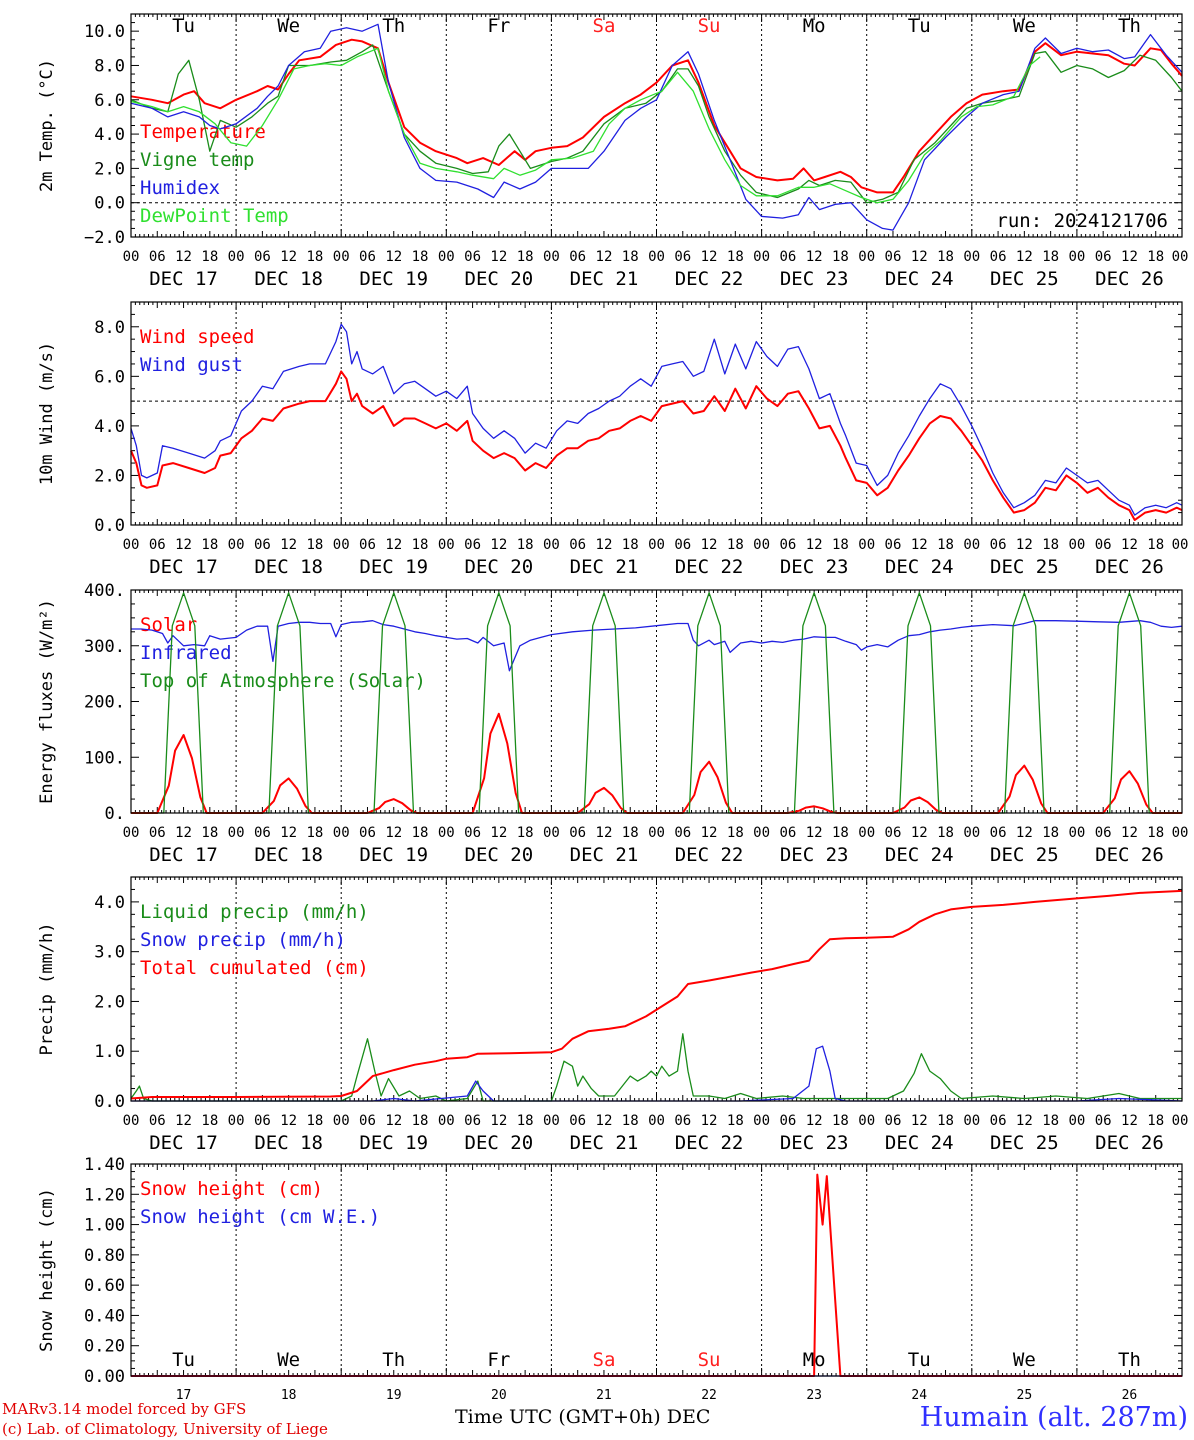 The width and height of the screenshot is (1194, 1440). Describe the element at coordinates (709, 1143) in the screenshot. I see `date-label: DEC 22` at that location.